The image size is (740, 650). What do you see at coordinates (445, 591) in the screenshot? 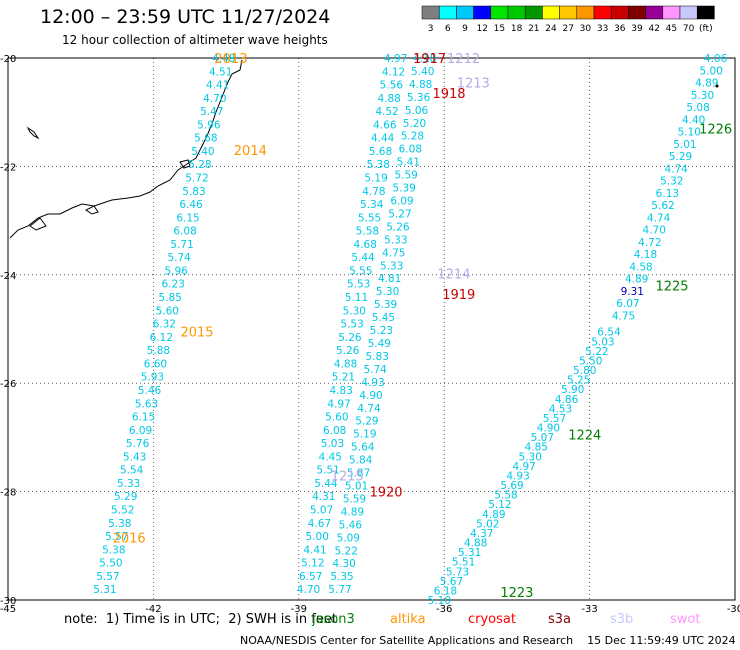
I see `swh-value: 6.18` at bounding box center [445, 591].